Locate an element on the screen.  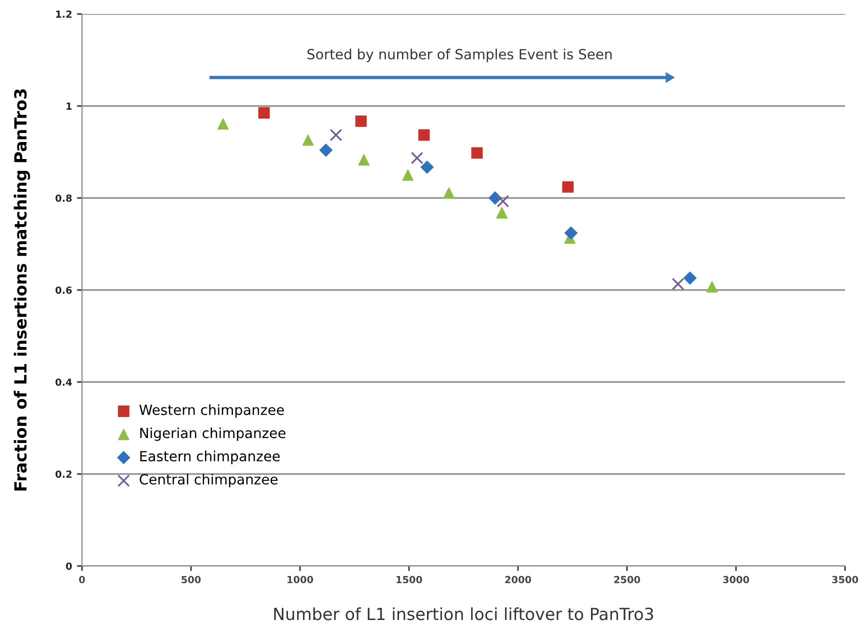
x-axis-title: Number of L1 insertion loci liftover to PanTro3 is located at coordinates (464, 613).